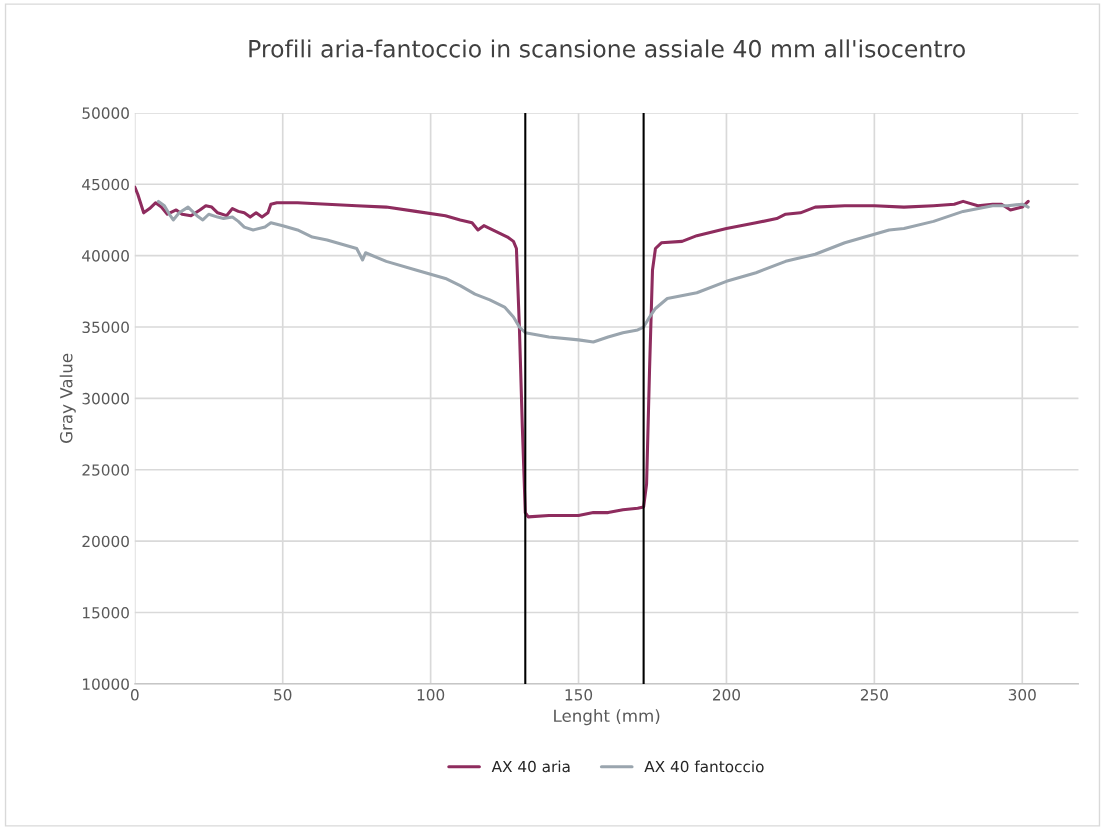 This screenshot has width=1105, height=830. What do you see at coordinates (105, 184) in the screenshot?
I see `y-tick-label: 45000` at bounding box center [105, 184].